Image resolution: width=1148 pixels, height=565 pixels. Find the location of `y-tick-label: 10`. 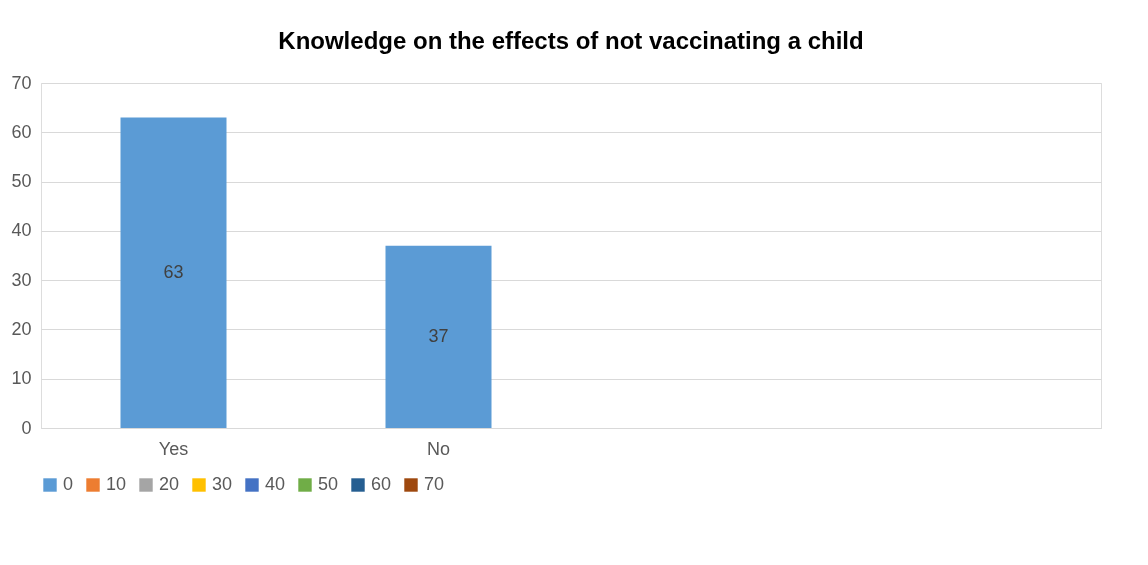

y-tick-label: 10 is located at coordinates (21, 378).